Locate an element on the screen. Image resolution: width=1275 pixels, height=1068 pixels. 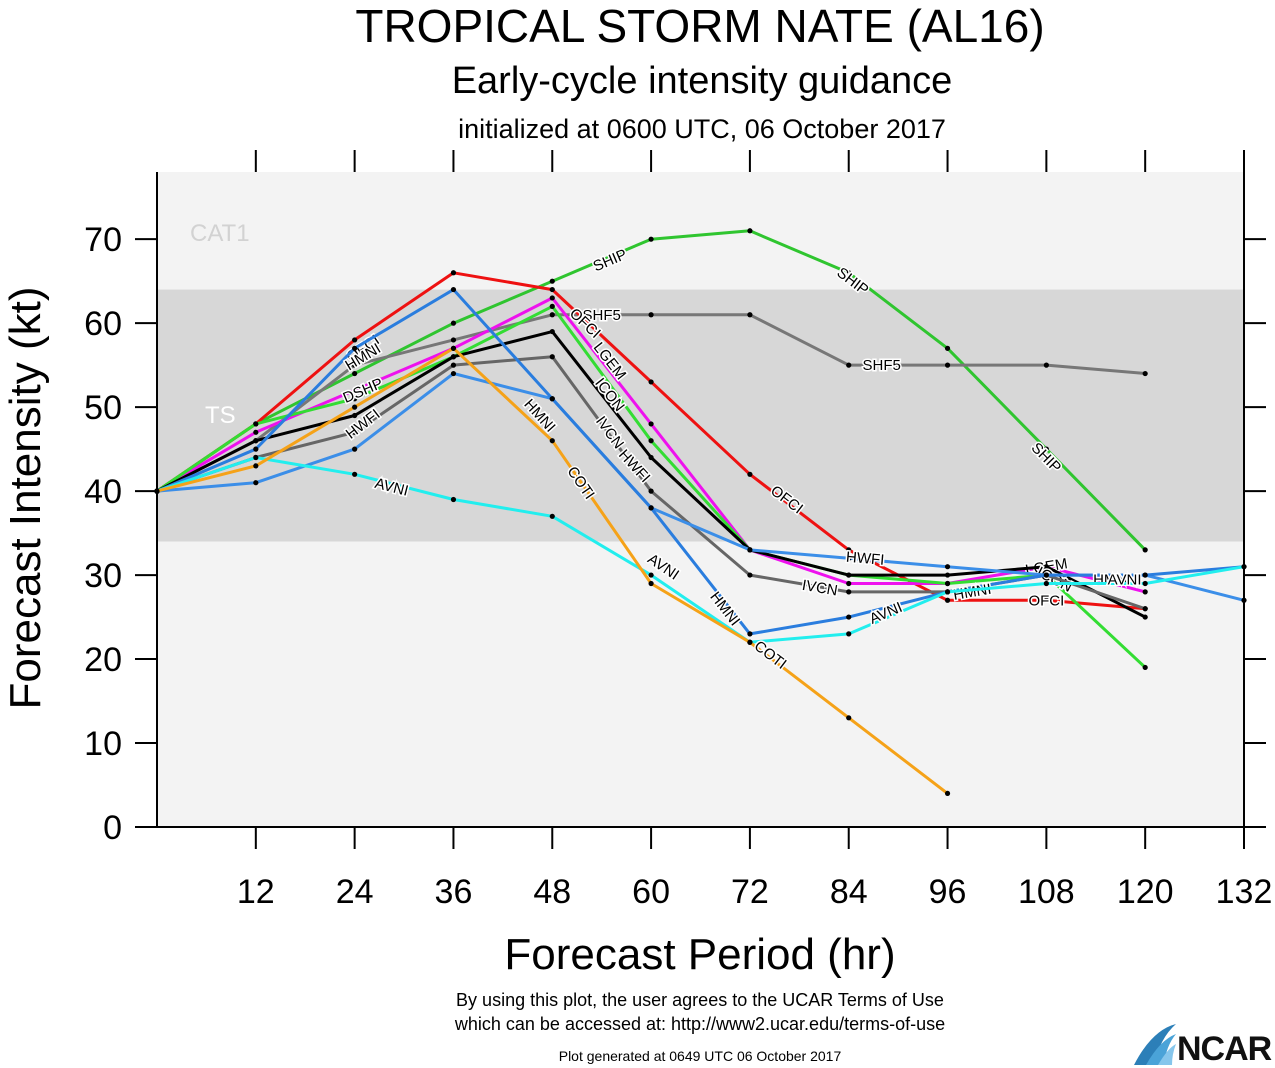
x-tick-label: 84 is located at coordinates (849, 892).